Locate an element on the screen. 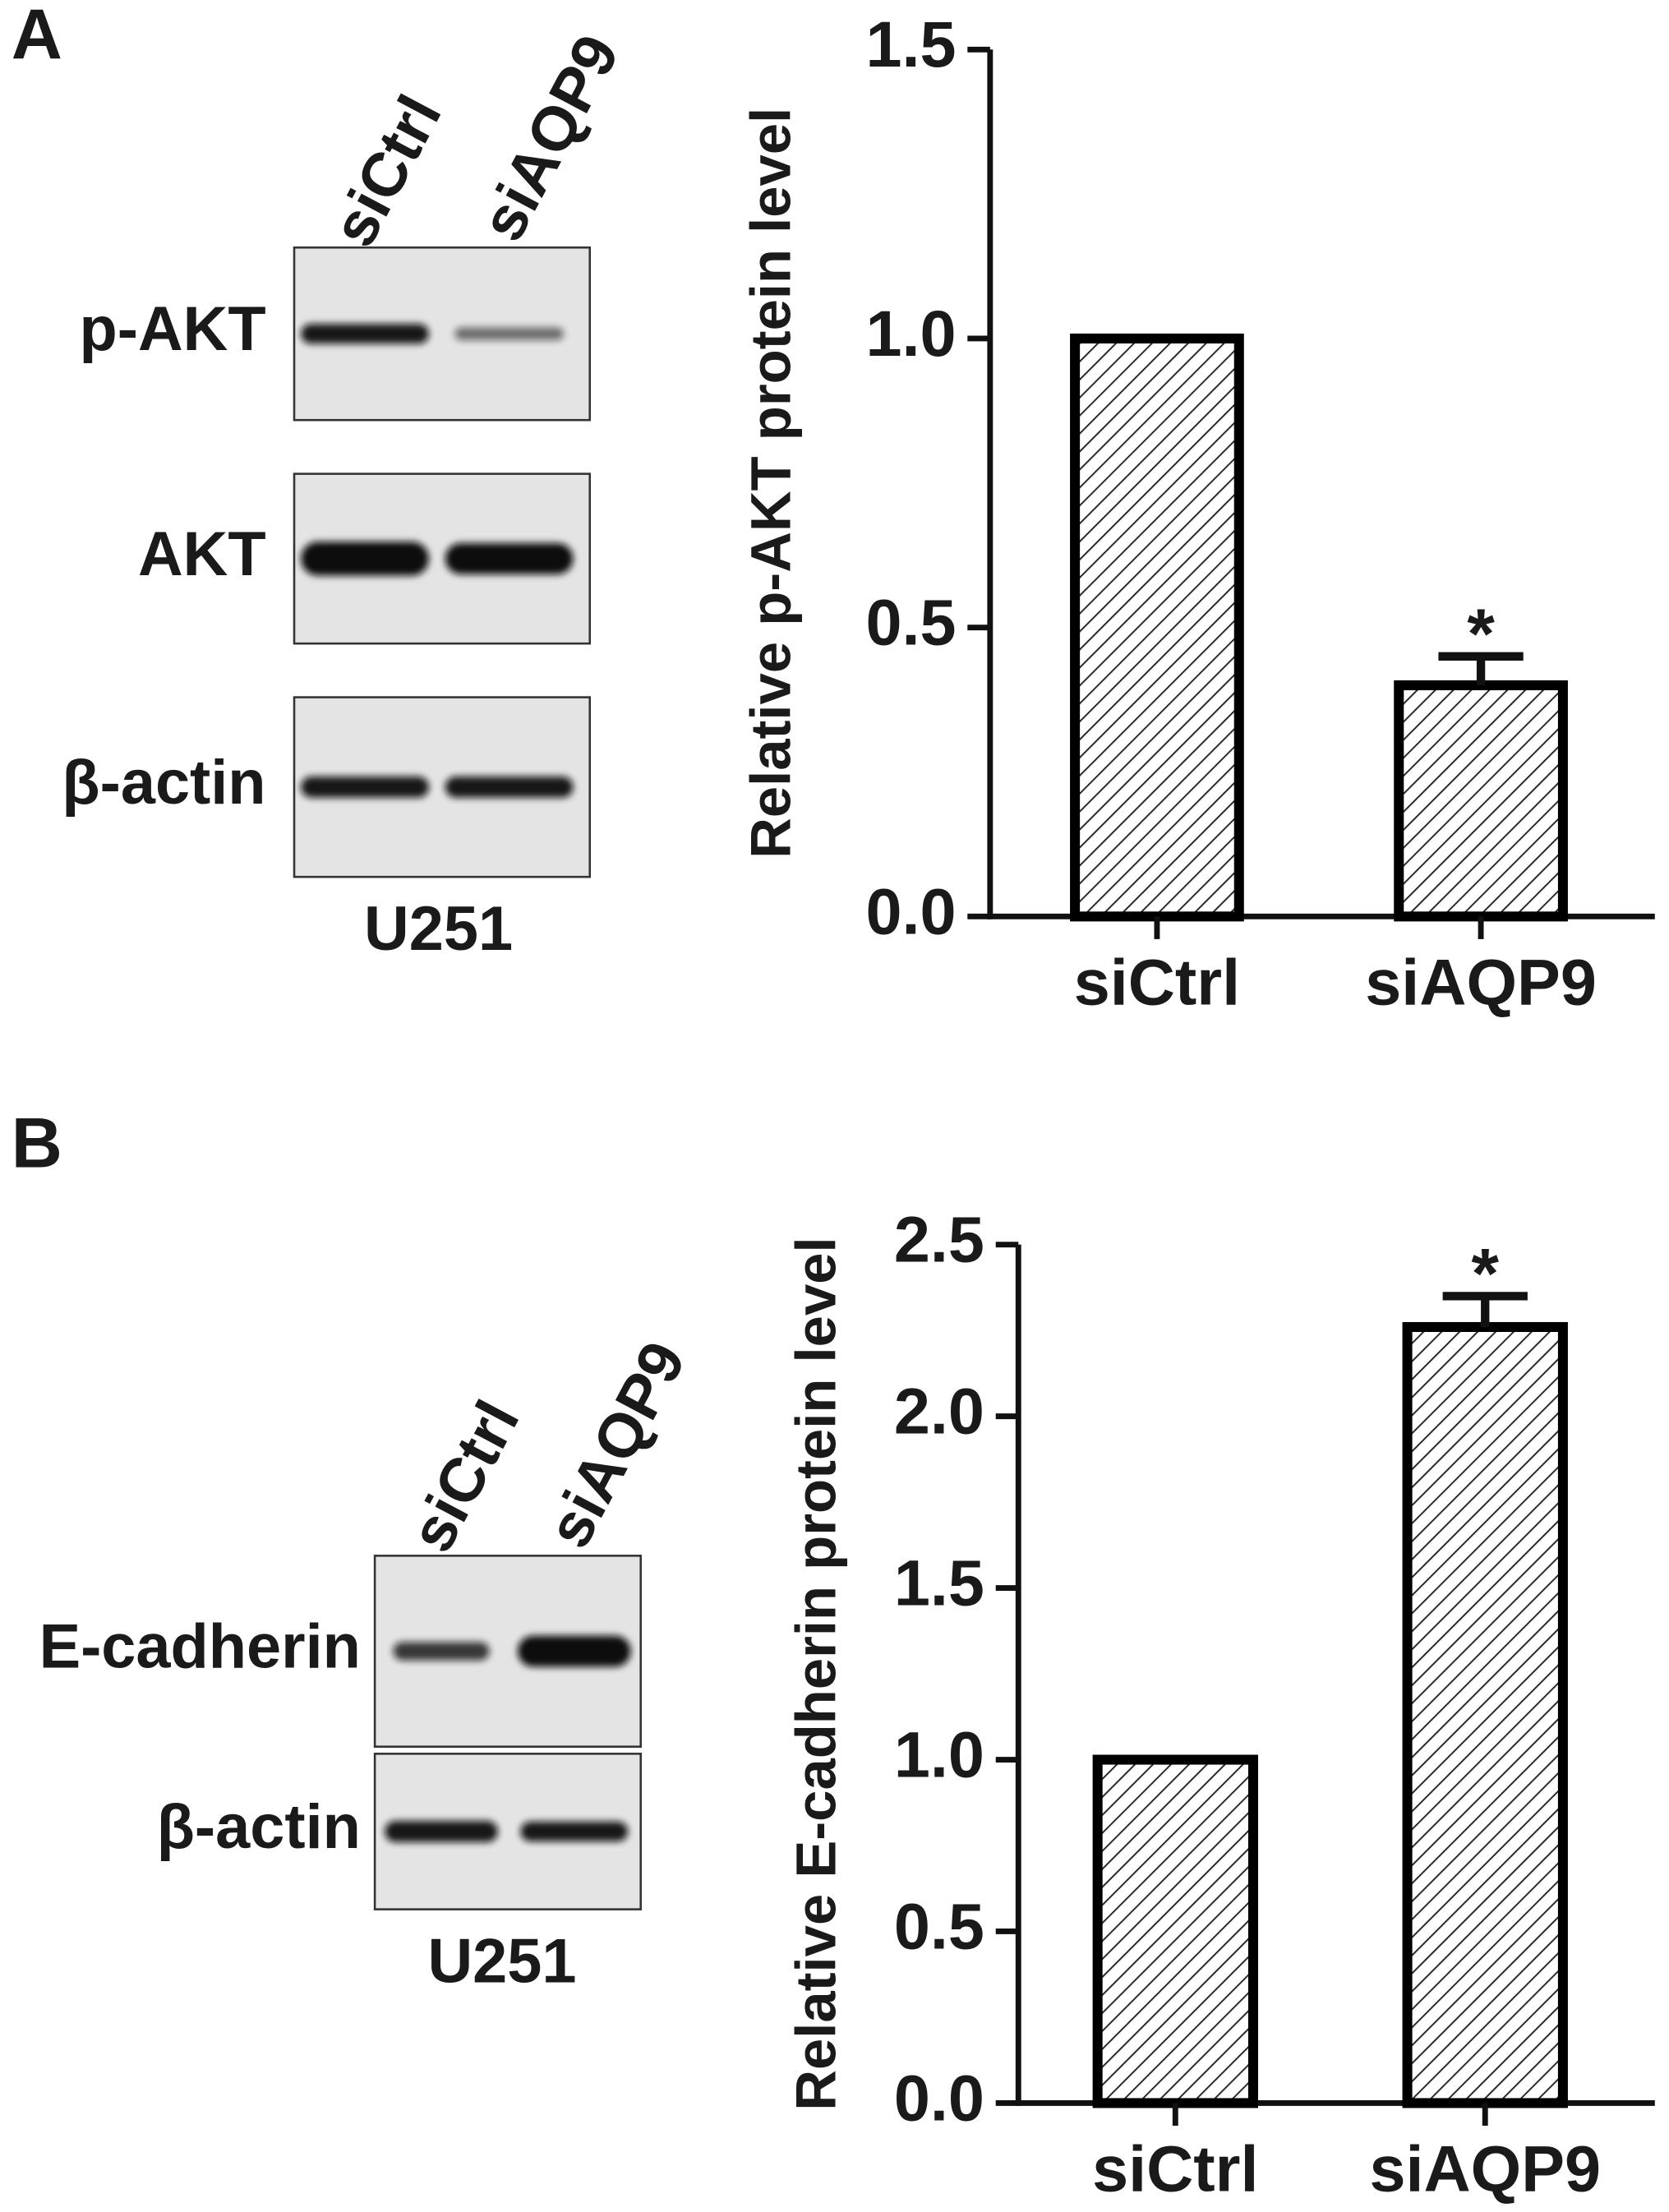 Image resolution: width=1669 pixels, height=2212 pixels. y-tick-label: 2.5 is located at coordinates (939, 1239).